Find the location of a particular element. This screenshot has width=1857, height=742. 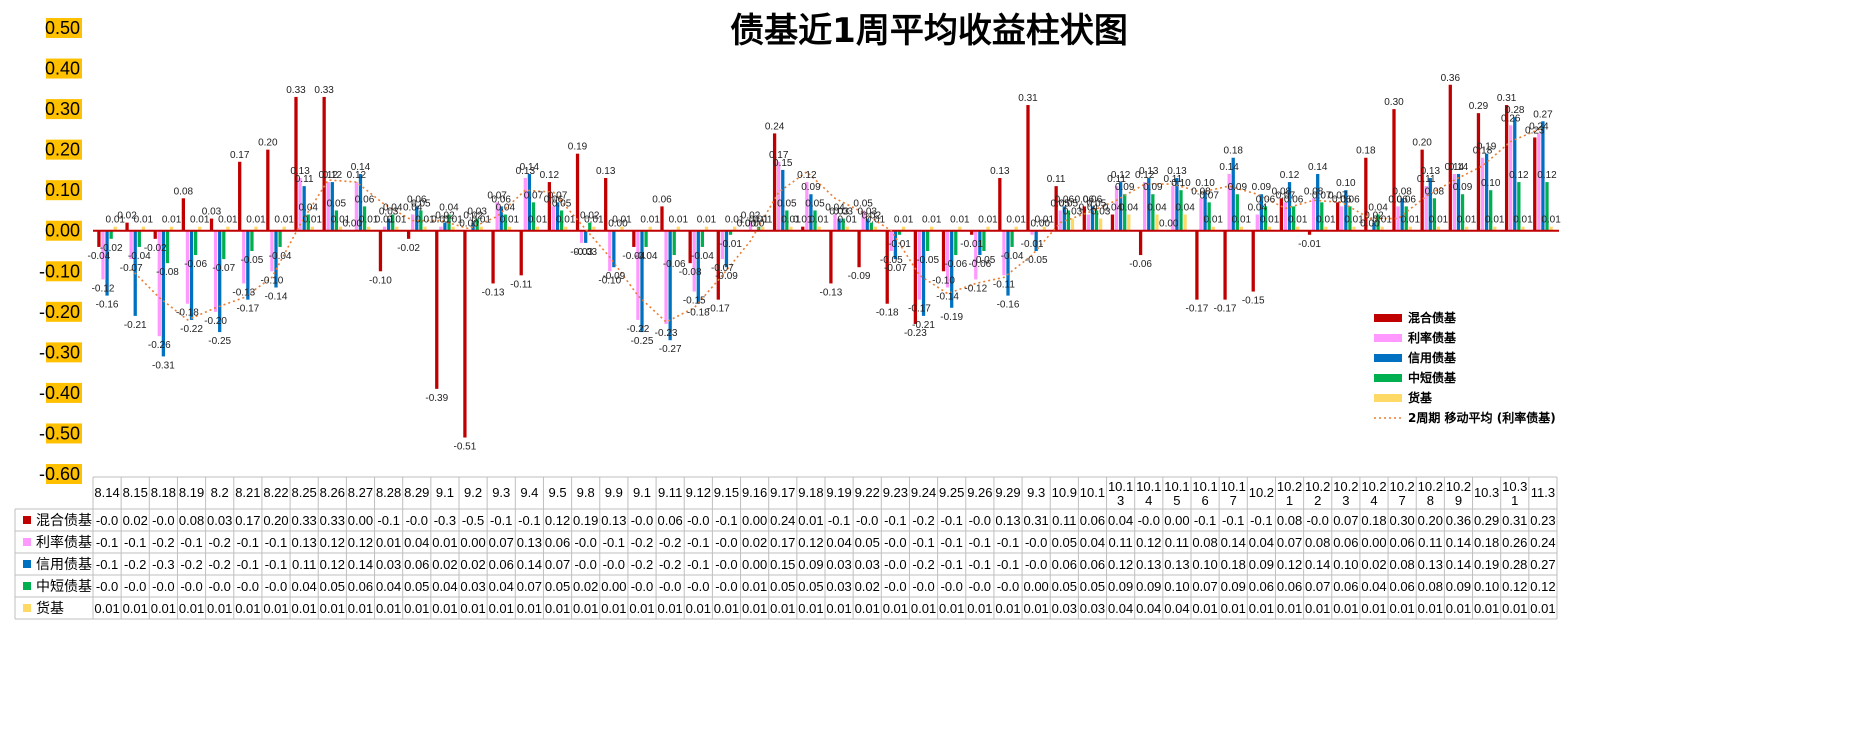

y-tick-label: -0.40 is located at coordinates (59, 393).